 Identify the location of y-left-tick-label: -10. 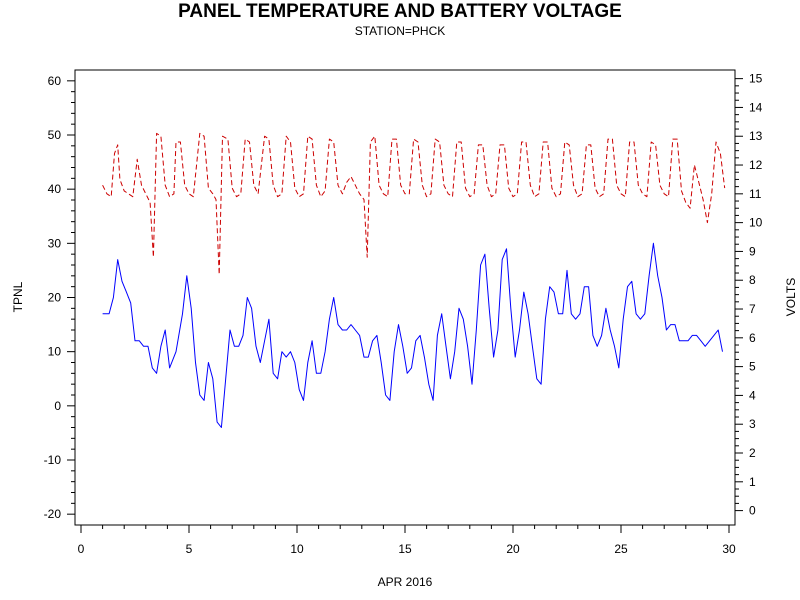
(53, 460).